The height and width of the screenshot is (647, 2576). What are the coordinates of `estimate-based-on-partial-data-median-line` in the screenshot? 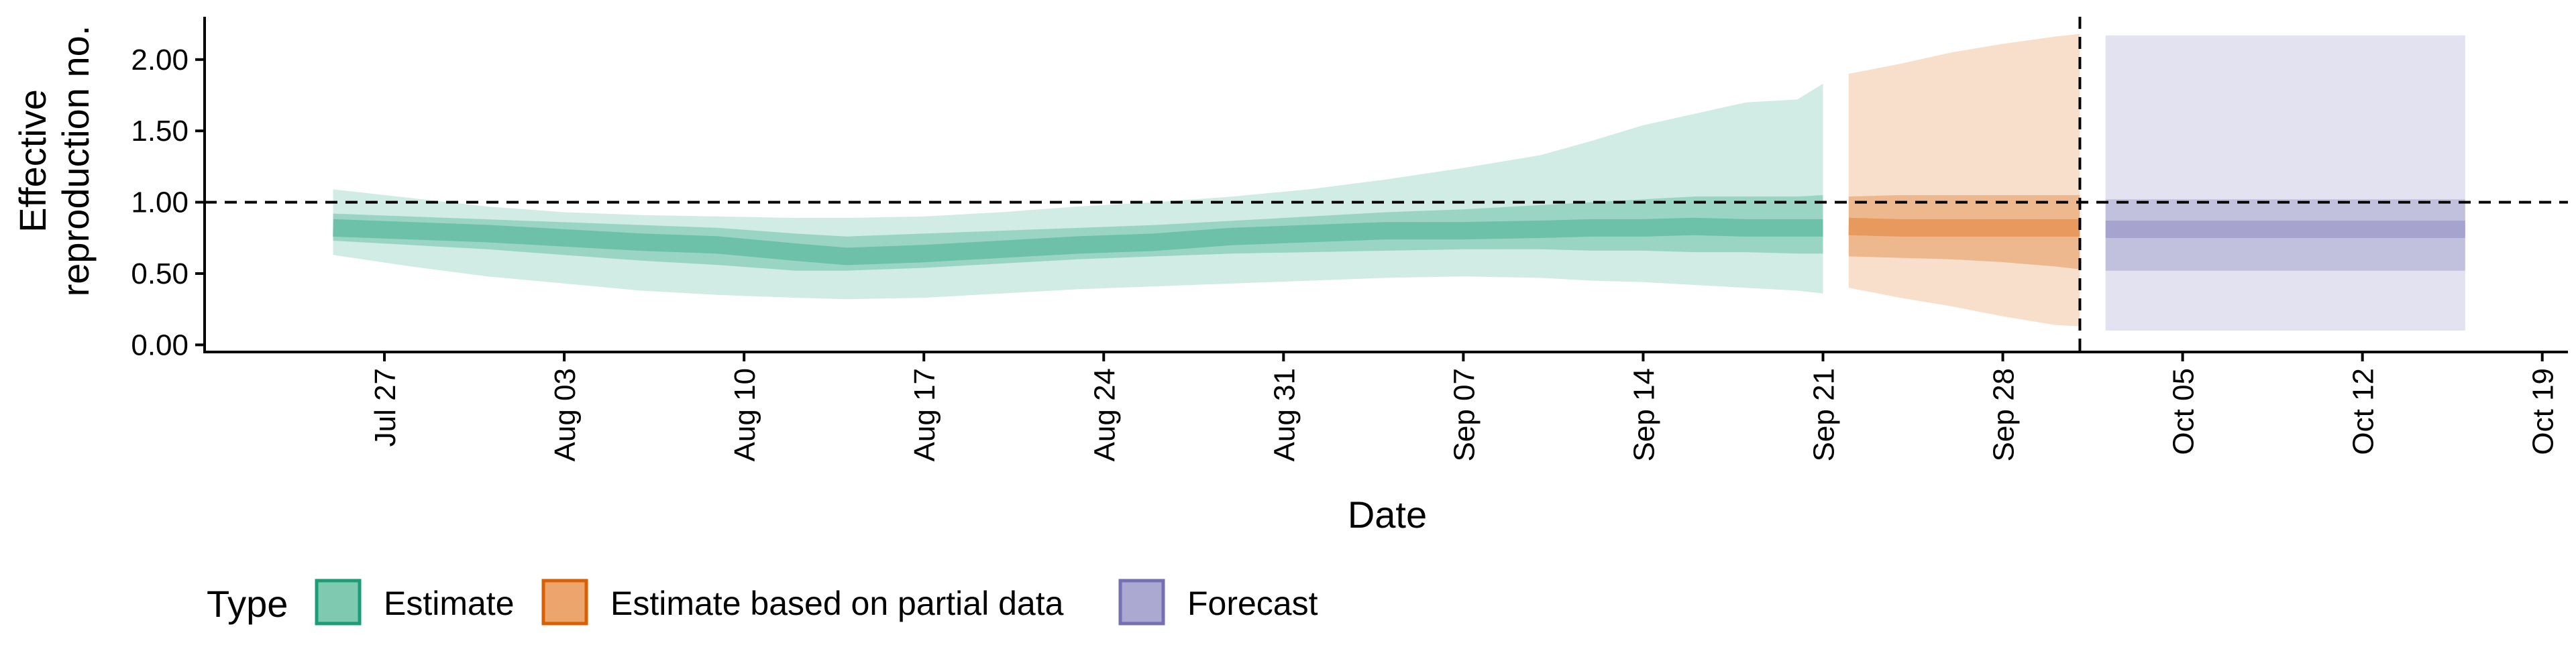 It's located at (1964, 227).